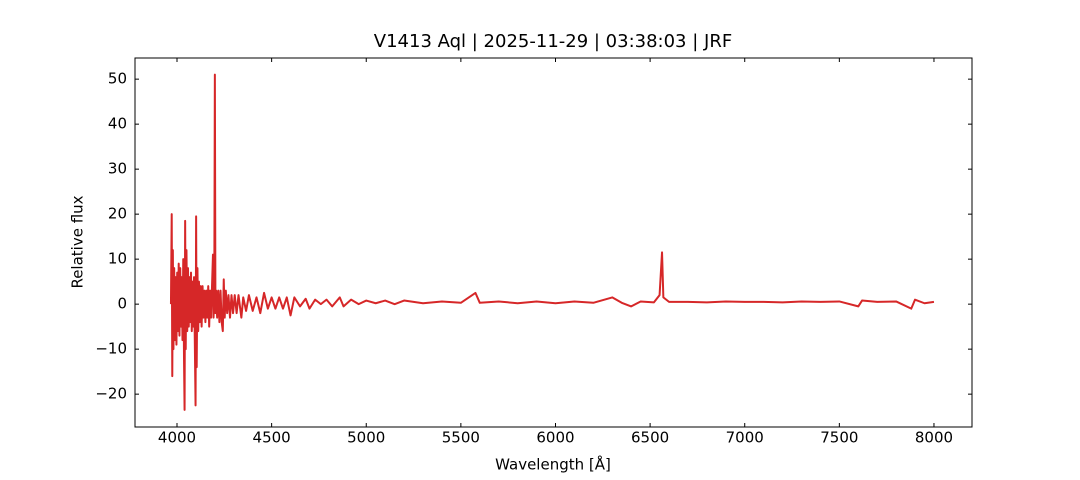 This screenshot has width=1080, height=480. Describe the element at coordinates (117, 169) in the screenshot. I see `y-tick-label: 30` at that location.